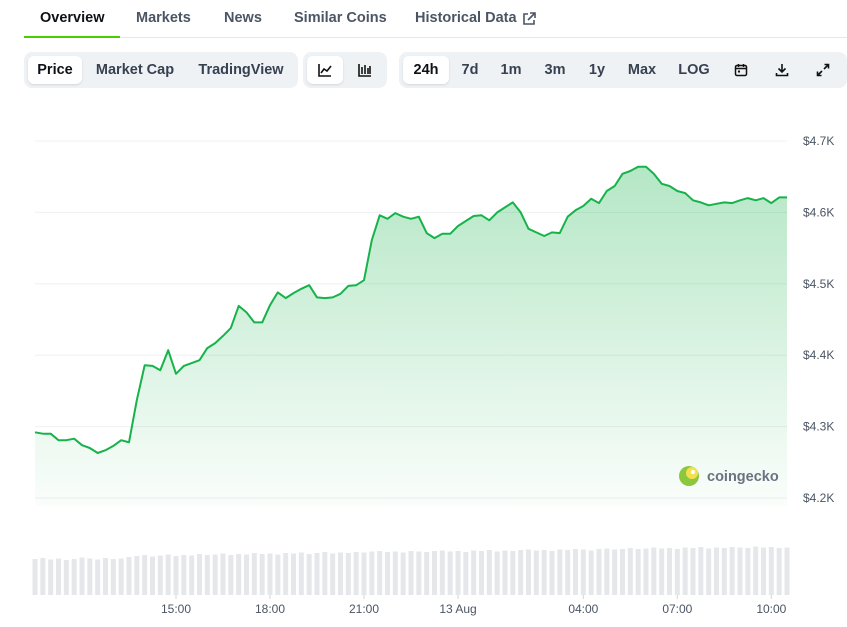 This screenshot has height=627, width=847. What do you see at coordinates (241, 70) in the screenshot?
I see `view-button: TradingView` at bounding box center [241, 70].